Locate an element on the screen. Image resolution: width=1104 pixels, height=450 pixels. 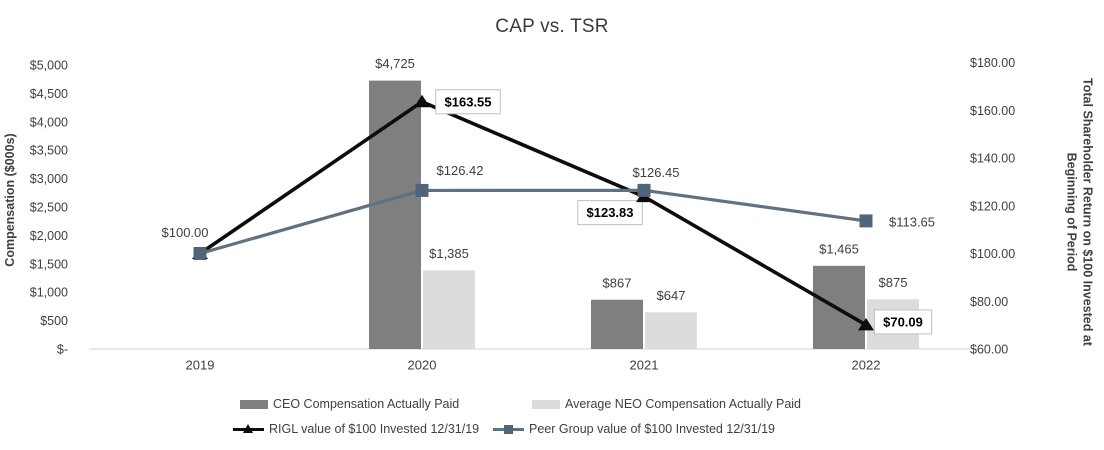
category-label: 2020 is located at coordinates (422, 365).